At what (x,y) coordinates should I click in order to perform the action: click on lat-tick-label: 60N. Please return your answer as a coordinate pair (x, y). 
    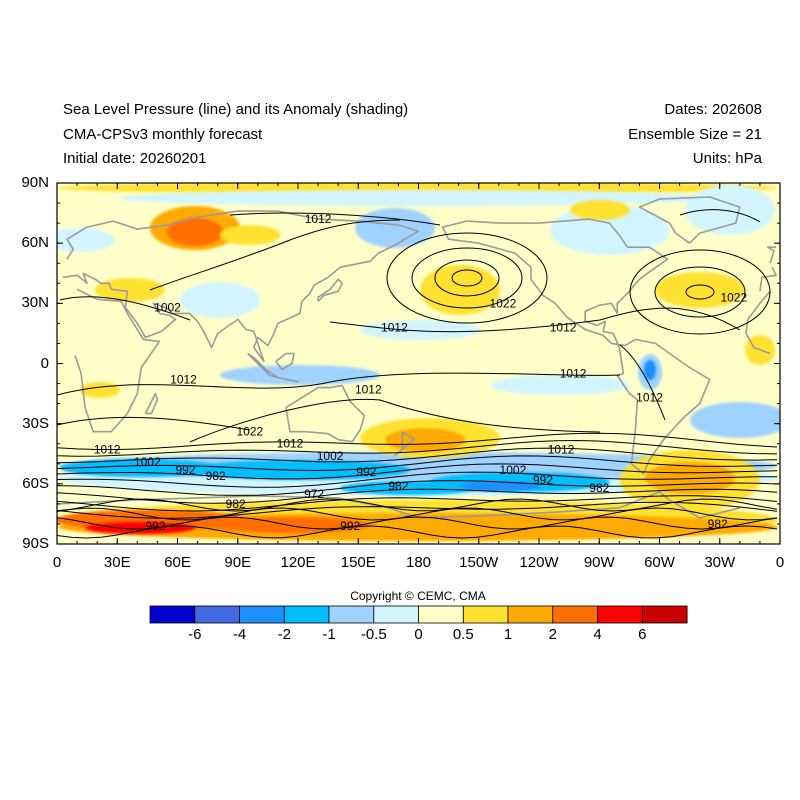
    Looking at the image, I should click on (35, 243).